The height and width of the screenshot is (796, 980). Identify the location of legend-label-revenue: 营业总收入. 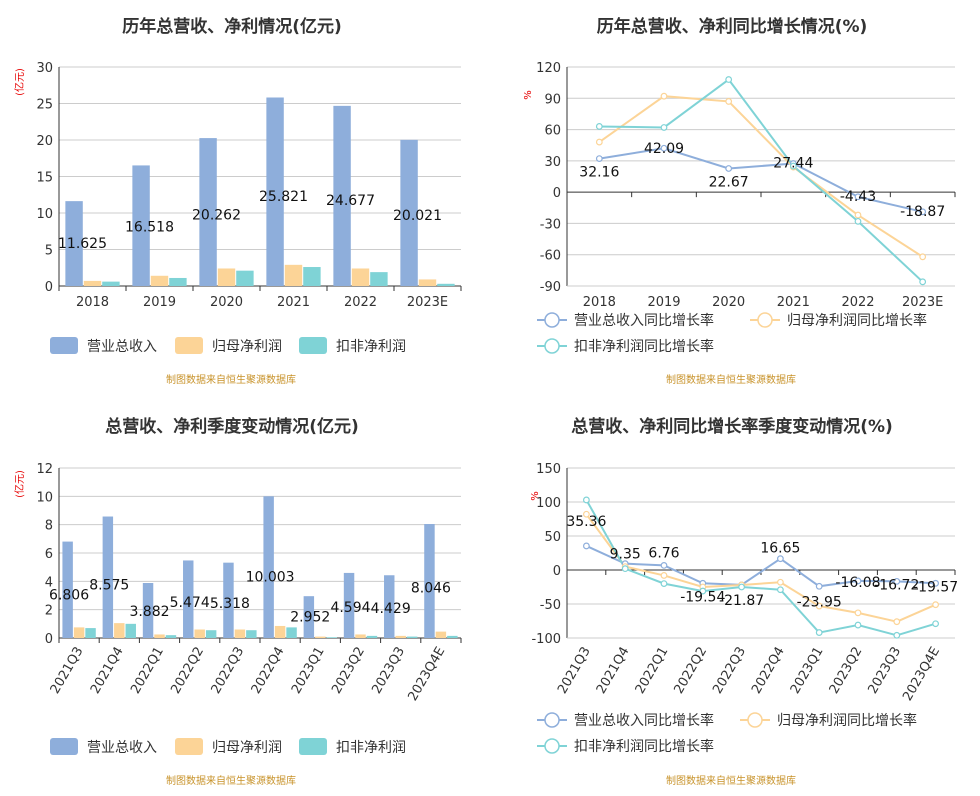
(122, 748).